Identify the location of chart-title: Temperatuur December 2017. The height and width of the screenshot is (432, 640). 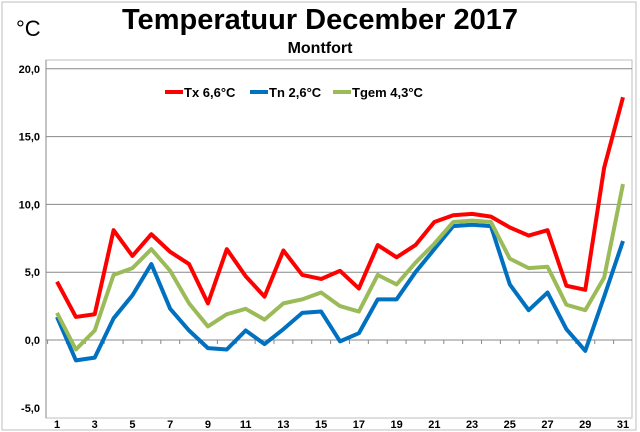
(320, 20).